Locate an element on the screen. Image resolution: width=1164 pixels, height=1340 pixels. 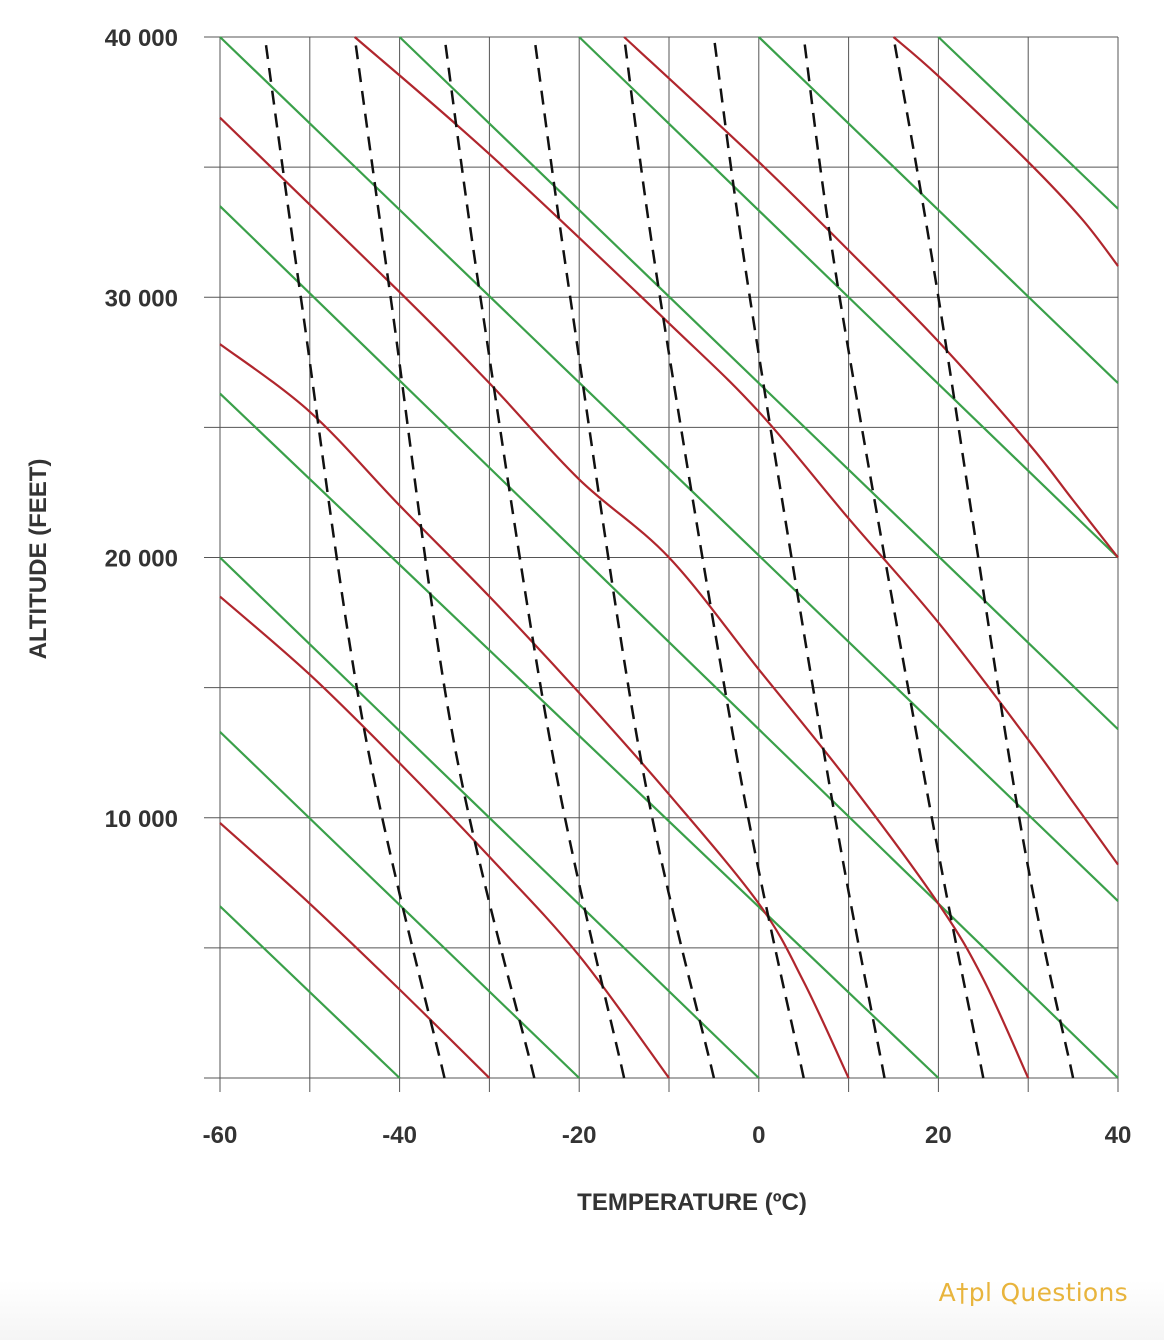
x-axis-title: TEMPERATURE (ºC) is located at coordinates (692, 1202).